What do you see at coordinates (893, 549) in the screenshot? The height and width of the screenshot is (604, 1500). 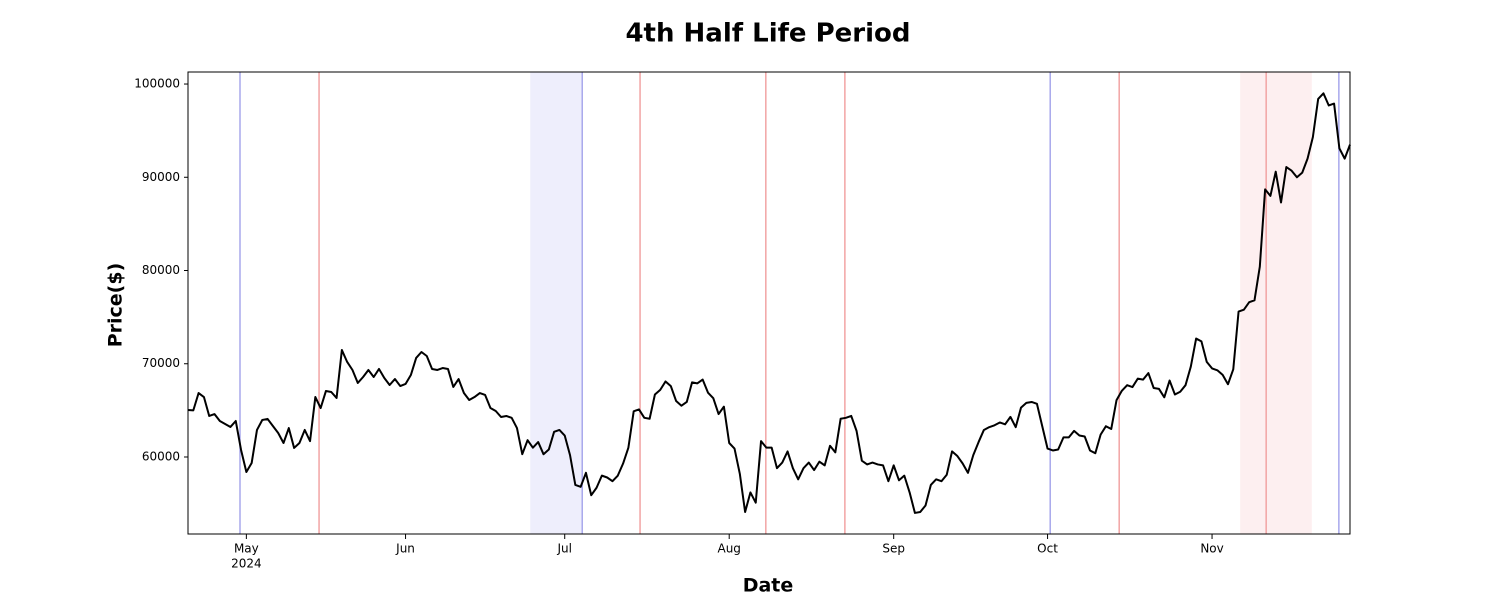 I see `x-tick-label: Sep` at bounding box center [893, 549].